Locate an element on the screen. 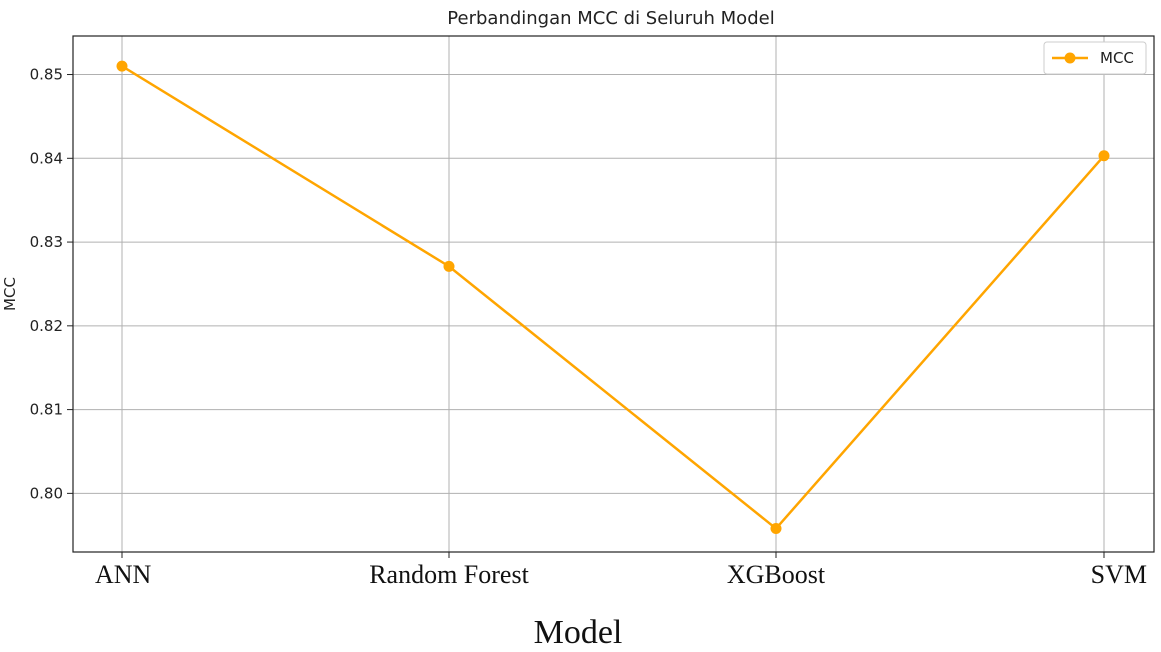  legend-label: MCC is located at coordinates (1117, 58).